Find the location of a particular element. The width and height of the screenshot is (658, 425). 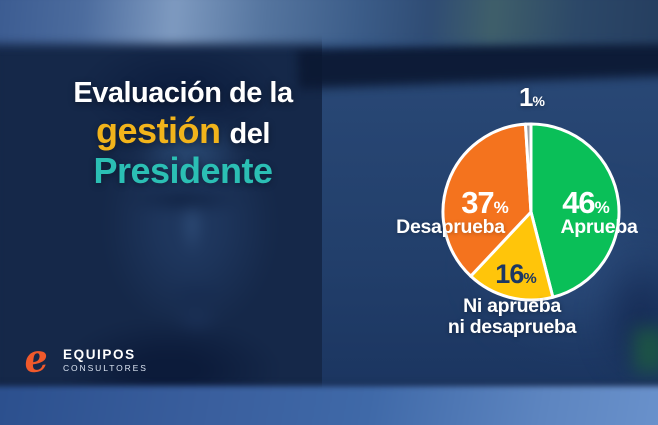

slice-label-desaprueba: Desaprueba is located at coordinates (450, 227).